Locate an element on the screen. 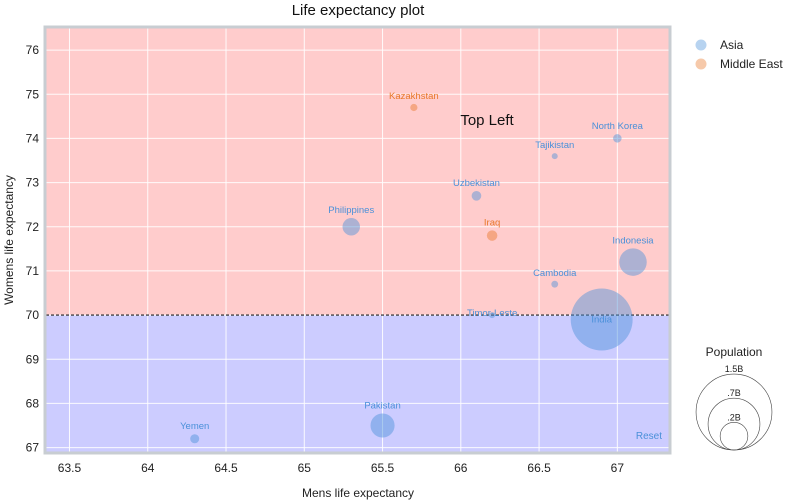 The width and height of the screenshot is (800, 500). y-tick-label: 74 is located at coordinates (33, 138).